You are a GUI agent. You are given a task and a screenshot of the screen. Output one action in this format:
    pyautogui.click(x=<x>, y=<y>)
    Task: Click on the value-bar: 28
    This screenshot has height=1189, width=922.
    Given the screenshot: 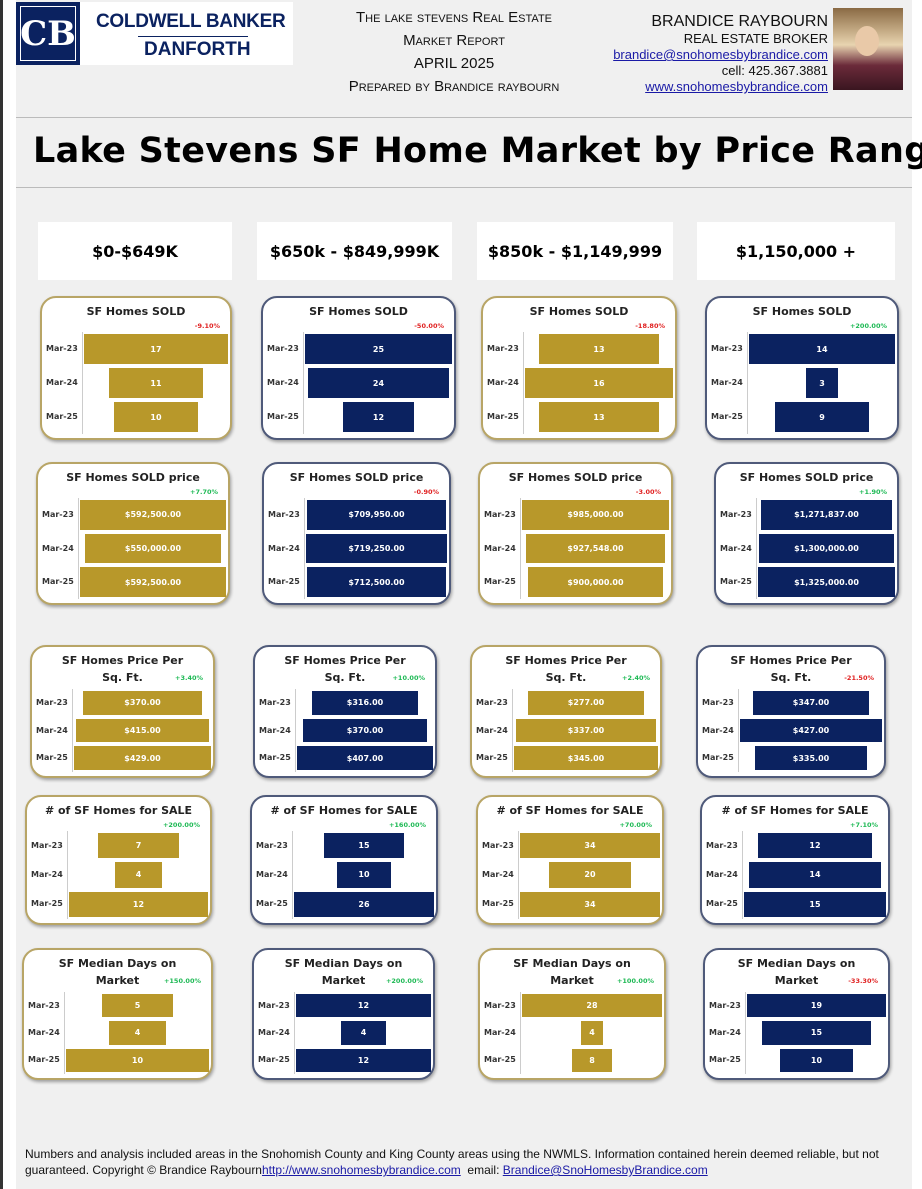 What is the action you would take?
    pyautogui.click(x=592, y=1006)
    